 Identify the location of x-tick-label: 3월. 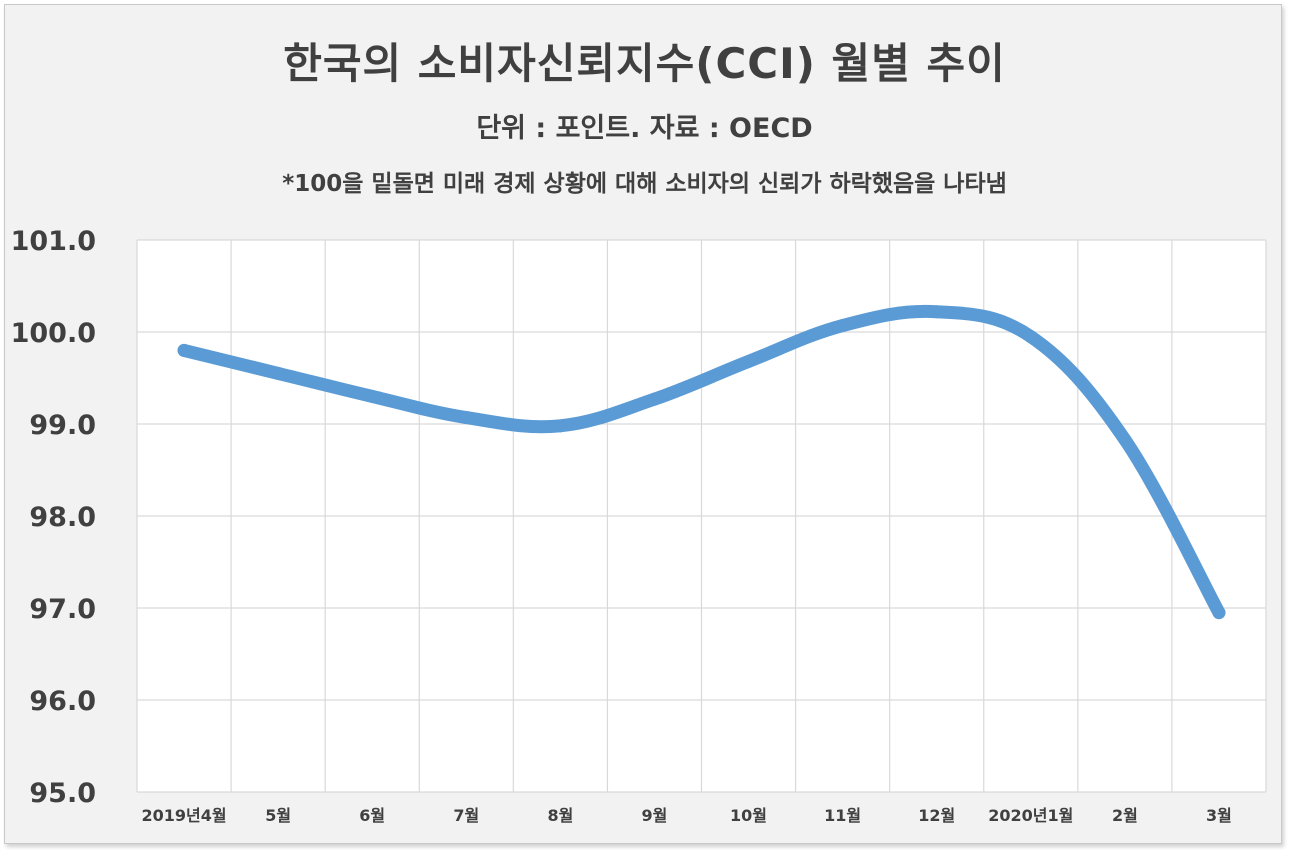
(1219, 815).